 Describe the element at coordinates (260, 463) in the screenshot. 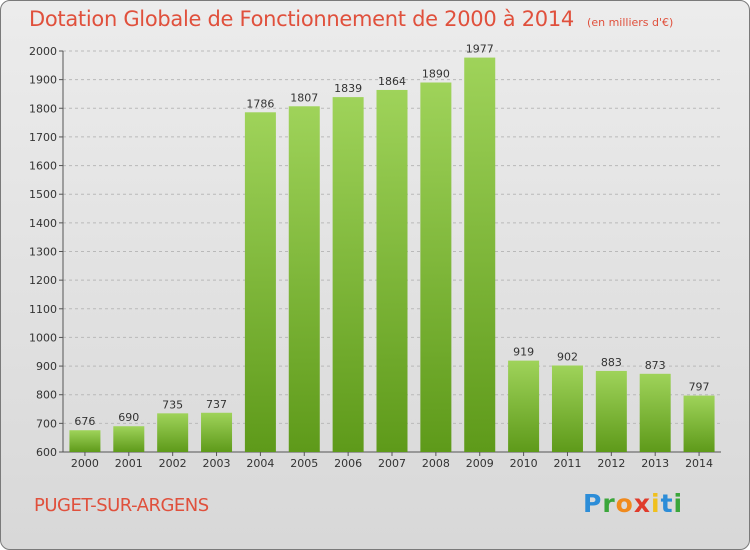

I see `x-tick-label: 2004` at that location.